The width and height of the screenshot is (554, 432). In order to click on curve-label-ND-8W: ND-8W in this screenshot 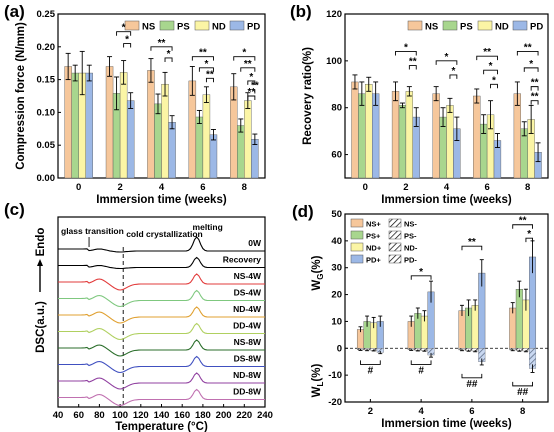, I will do `click(247, 375)`.